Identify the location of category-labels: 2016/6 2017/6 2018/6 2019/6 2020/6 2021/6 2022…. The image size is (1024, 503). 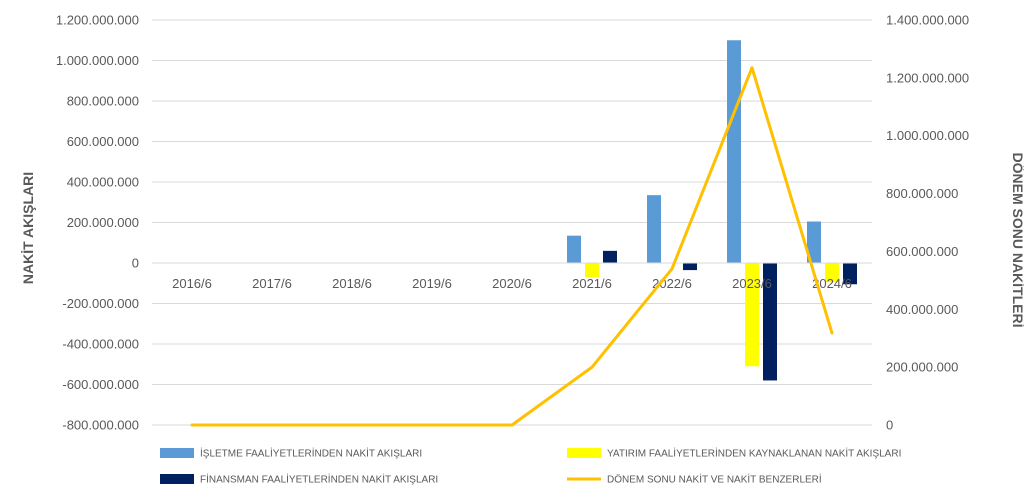
(512, 283).